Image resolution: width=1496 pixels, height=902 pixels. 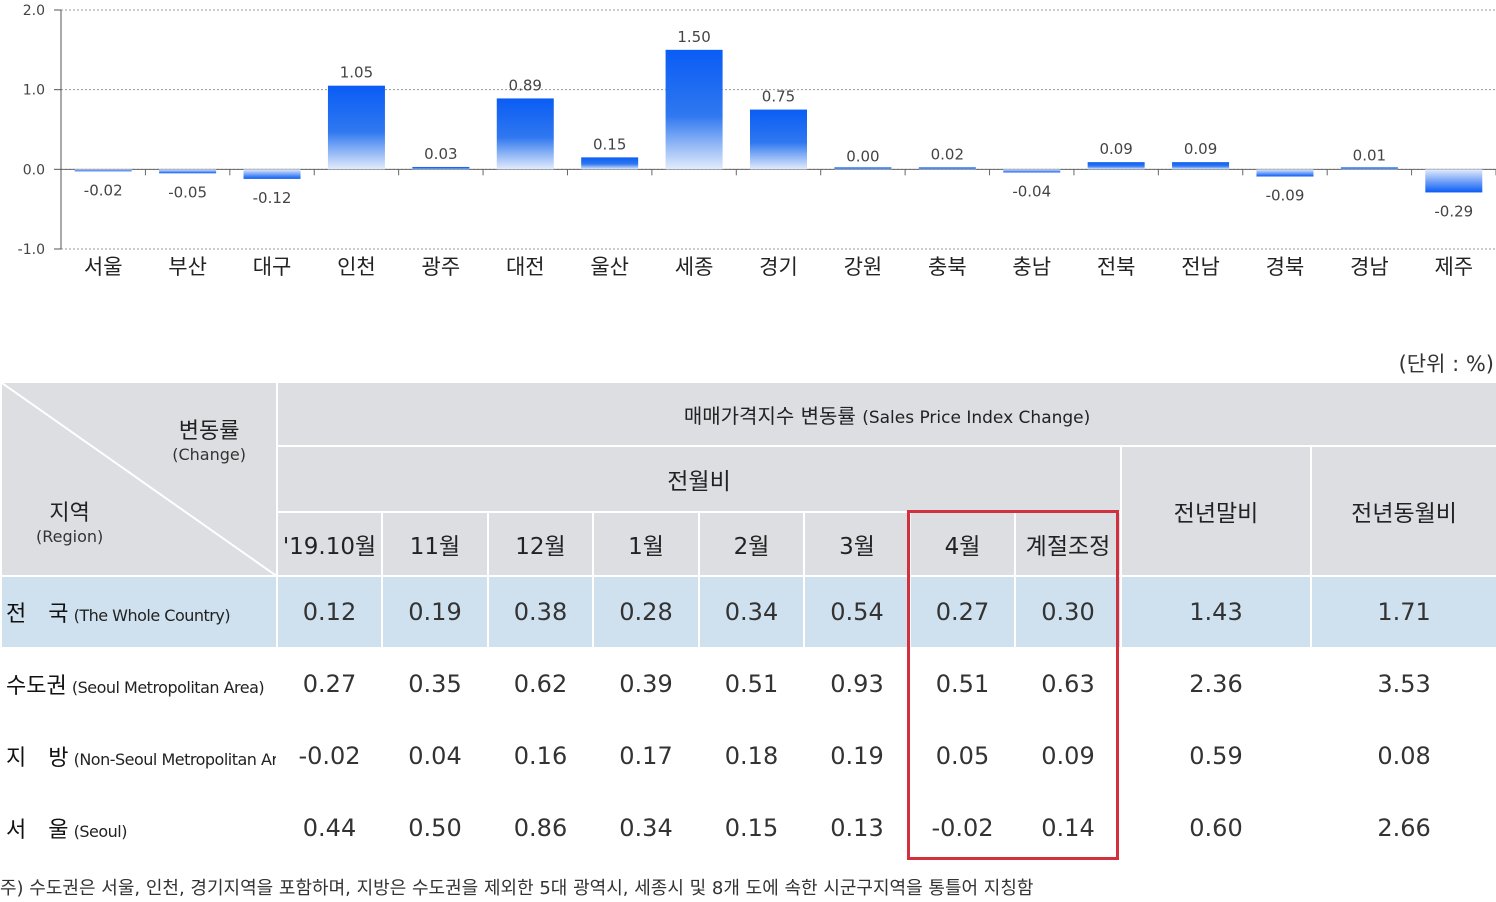 I want to click on category-label: 인천, so click(x=356, y=267).